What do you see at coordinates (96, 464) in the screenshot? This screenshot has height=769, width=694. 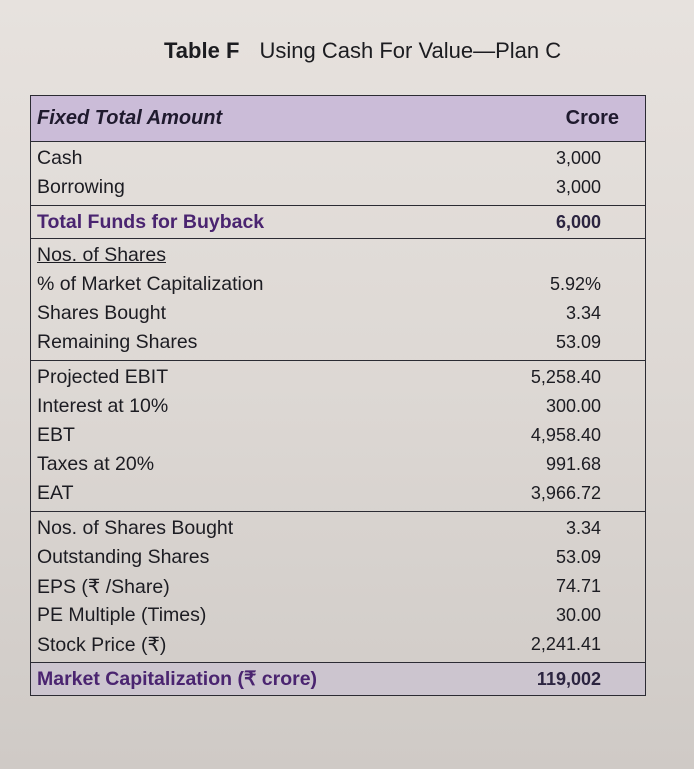 I see `row-label: Taxes at 20%` at bounding box center [96, 464].